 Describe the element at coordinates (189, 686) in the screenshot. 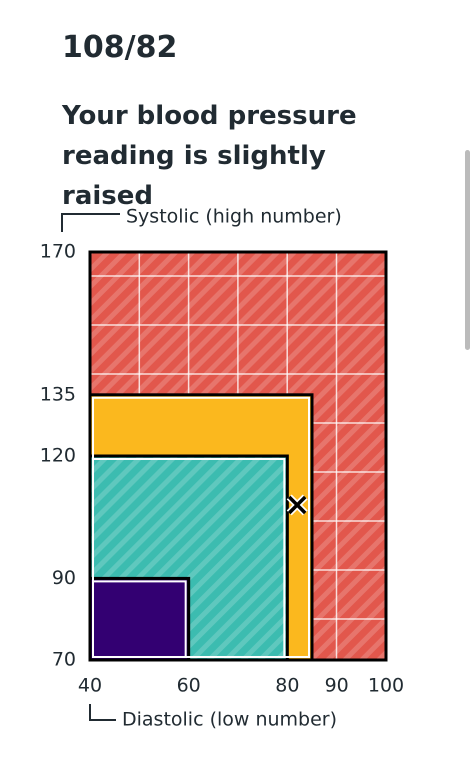

I see `x-tick-label: 60` at that location.